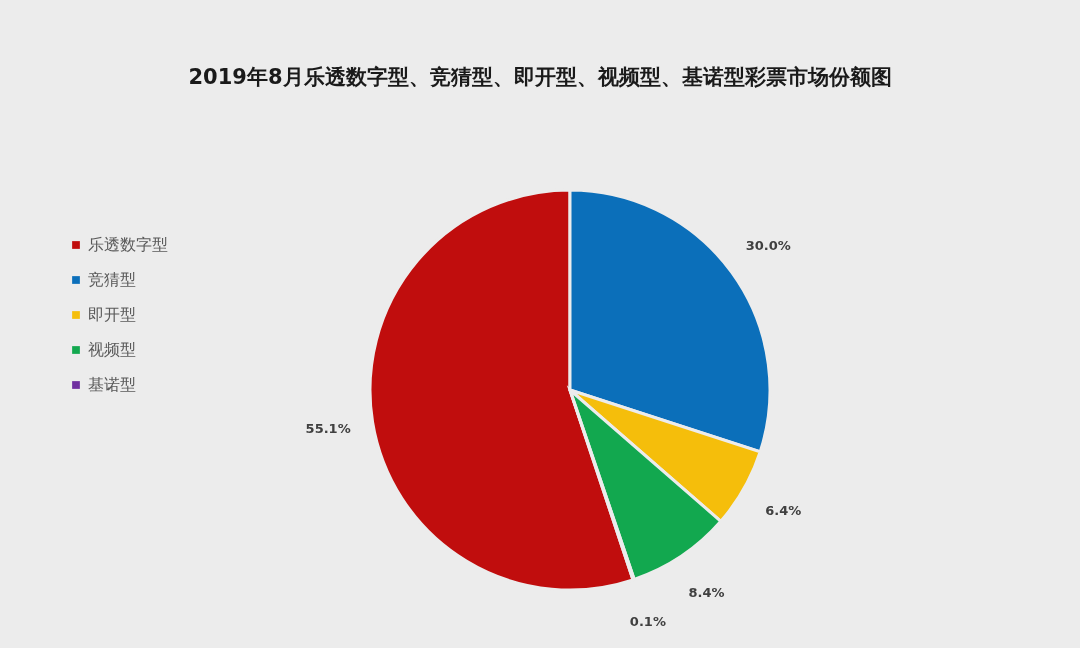  Describe the element at coordinates (128, 244) in the screenshot. I see `legend-label: 乐透数字型` at that location.